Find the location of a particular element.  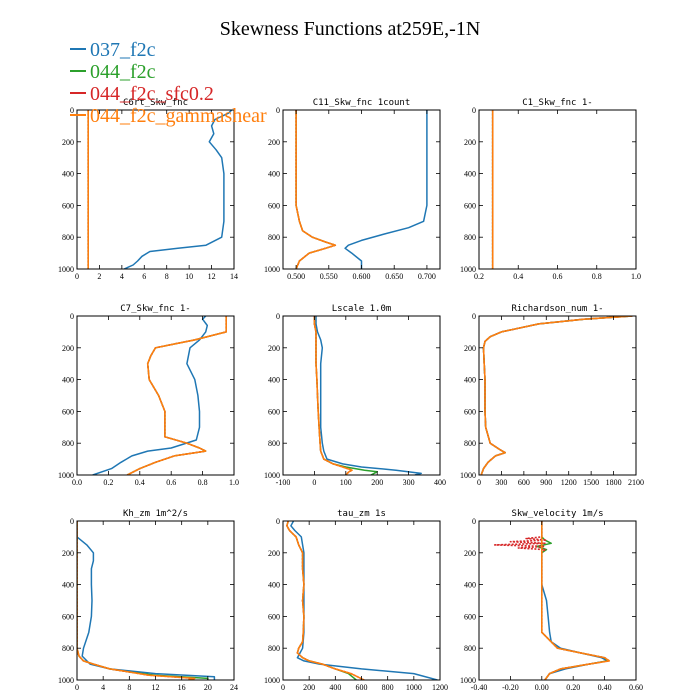

x-tick-label: 14 is located at coordinates (234, 276).